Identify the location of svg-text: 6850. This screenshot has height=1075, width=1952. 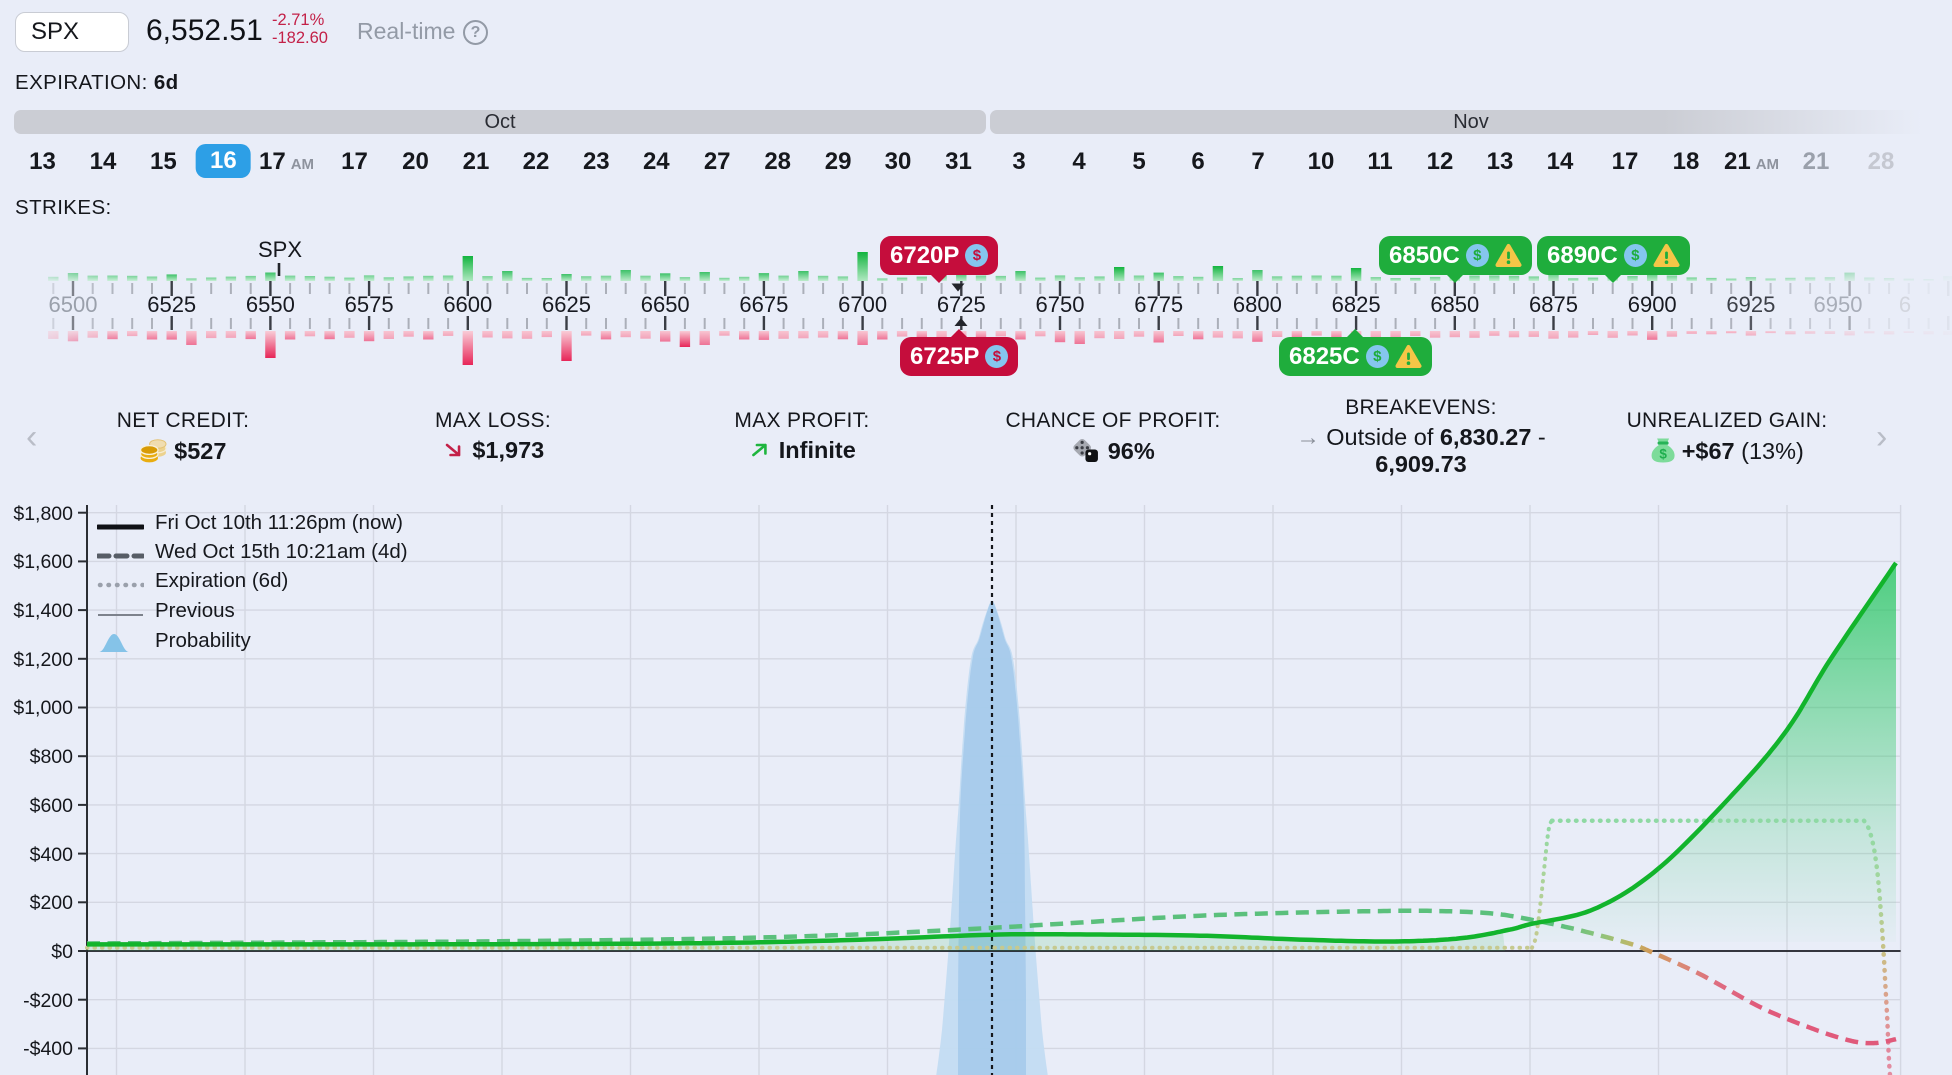
(1454, 304).